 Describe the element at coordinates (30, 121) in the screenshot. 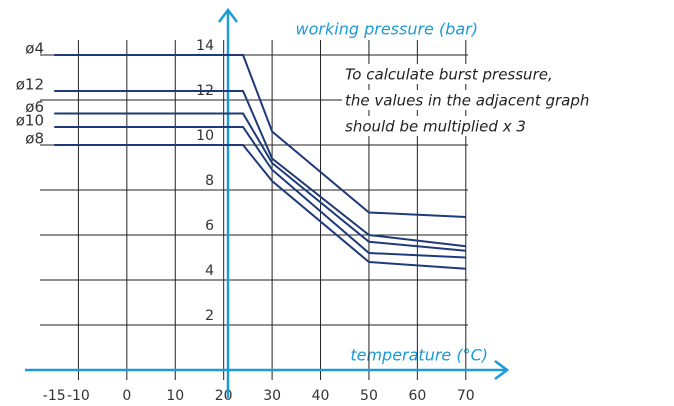

I see `series-label: ø10` at that location.